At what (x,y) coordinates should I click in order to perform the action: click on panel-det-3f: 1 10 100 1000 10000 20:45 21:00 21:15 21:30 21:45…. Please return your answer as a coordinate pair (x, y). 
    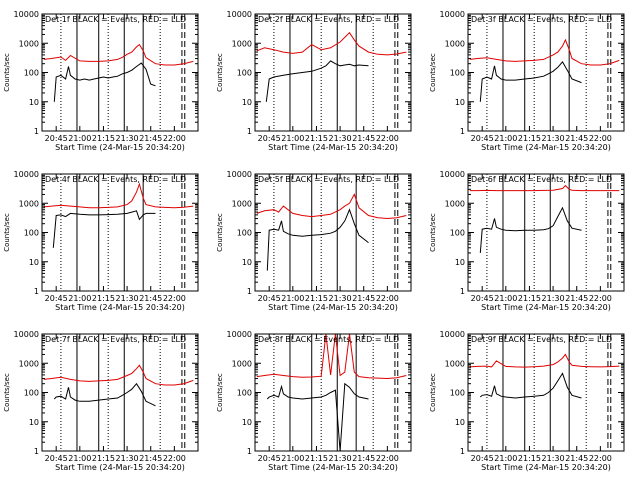
    Looking at the image, I should click on (527, 81).